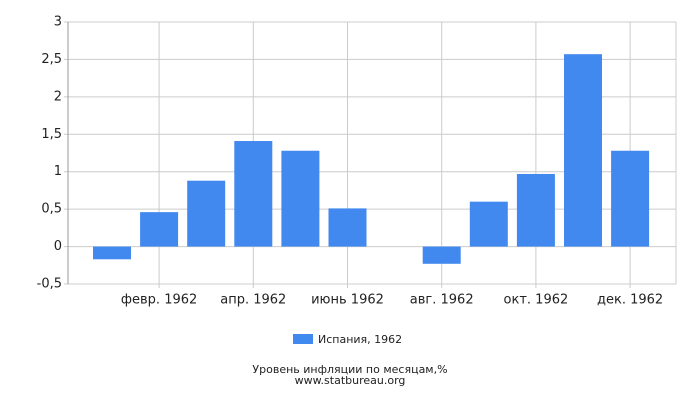  Describe the element at coordinates (349, 369) in the screenshot. I see `footer-text: Уровень инфляции по месяцам,%` at that location.